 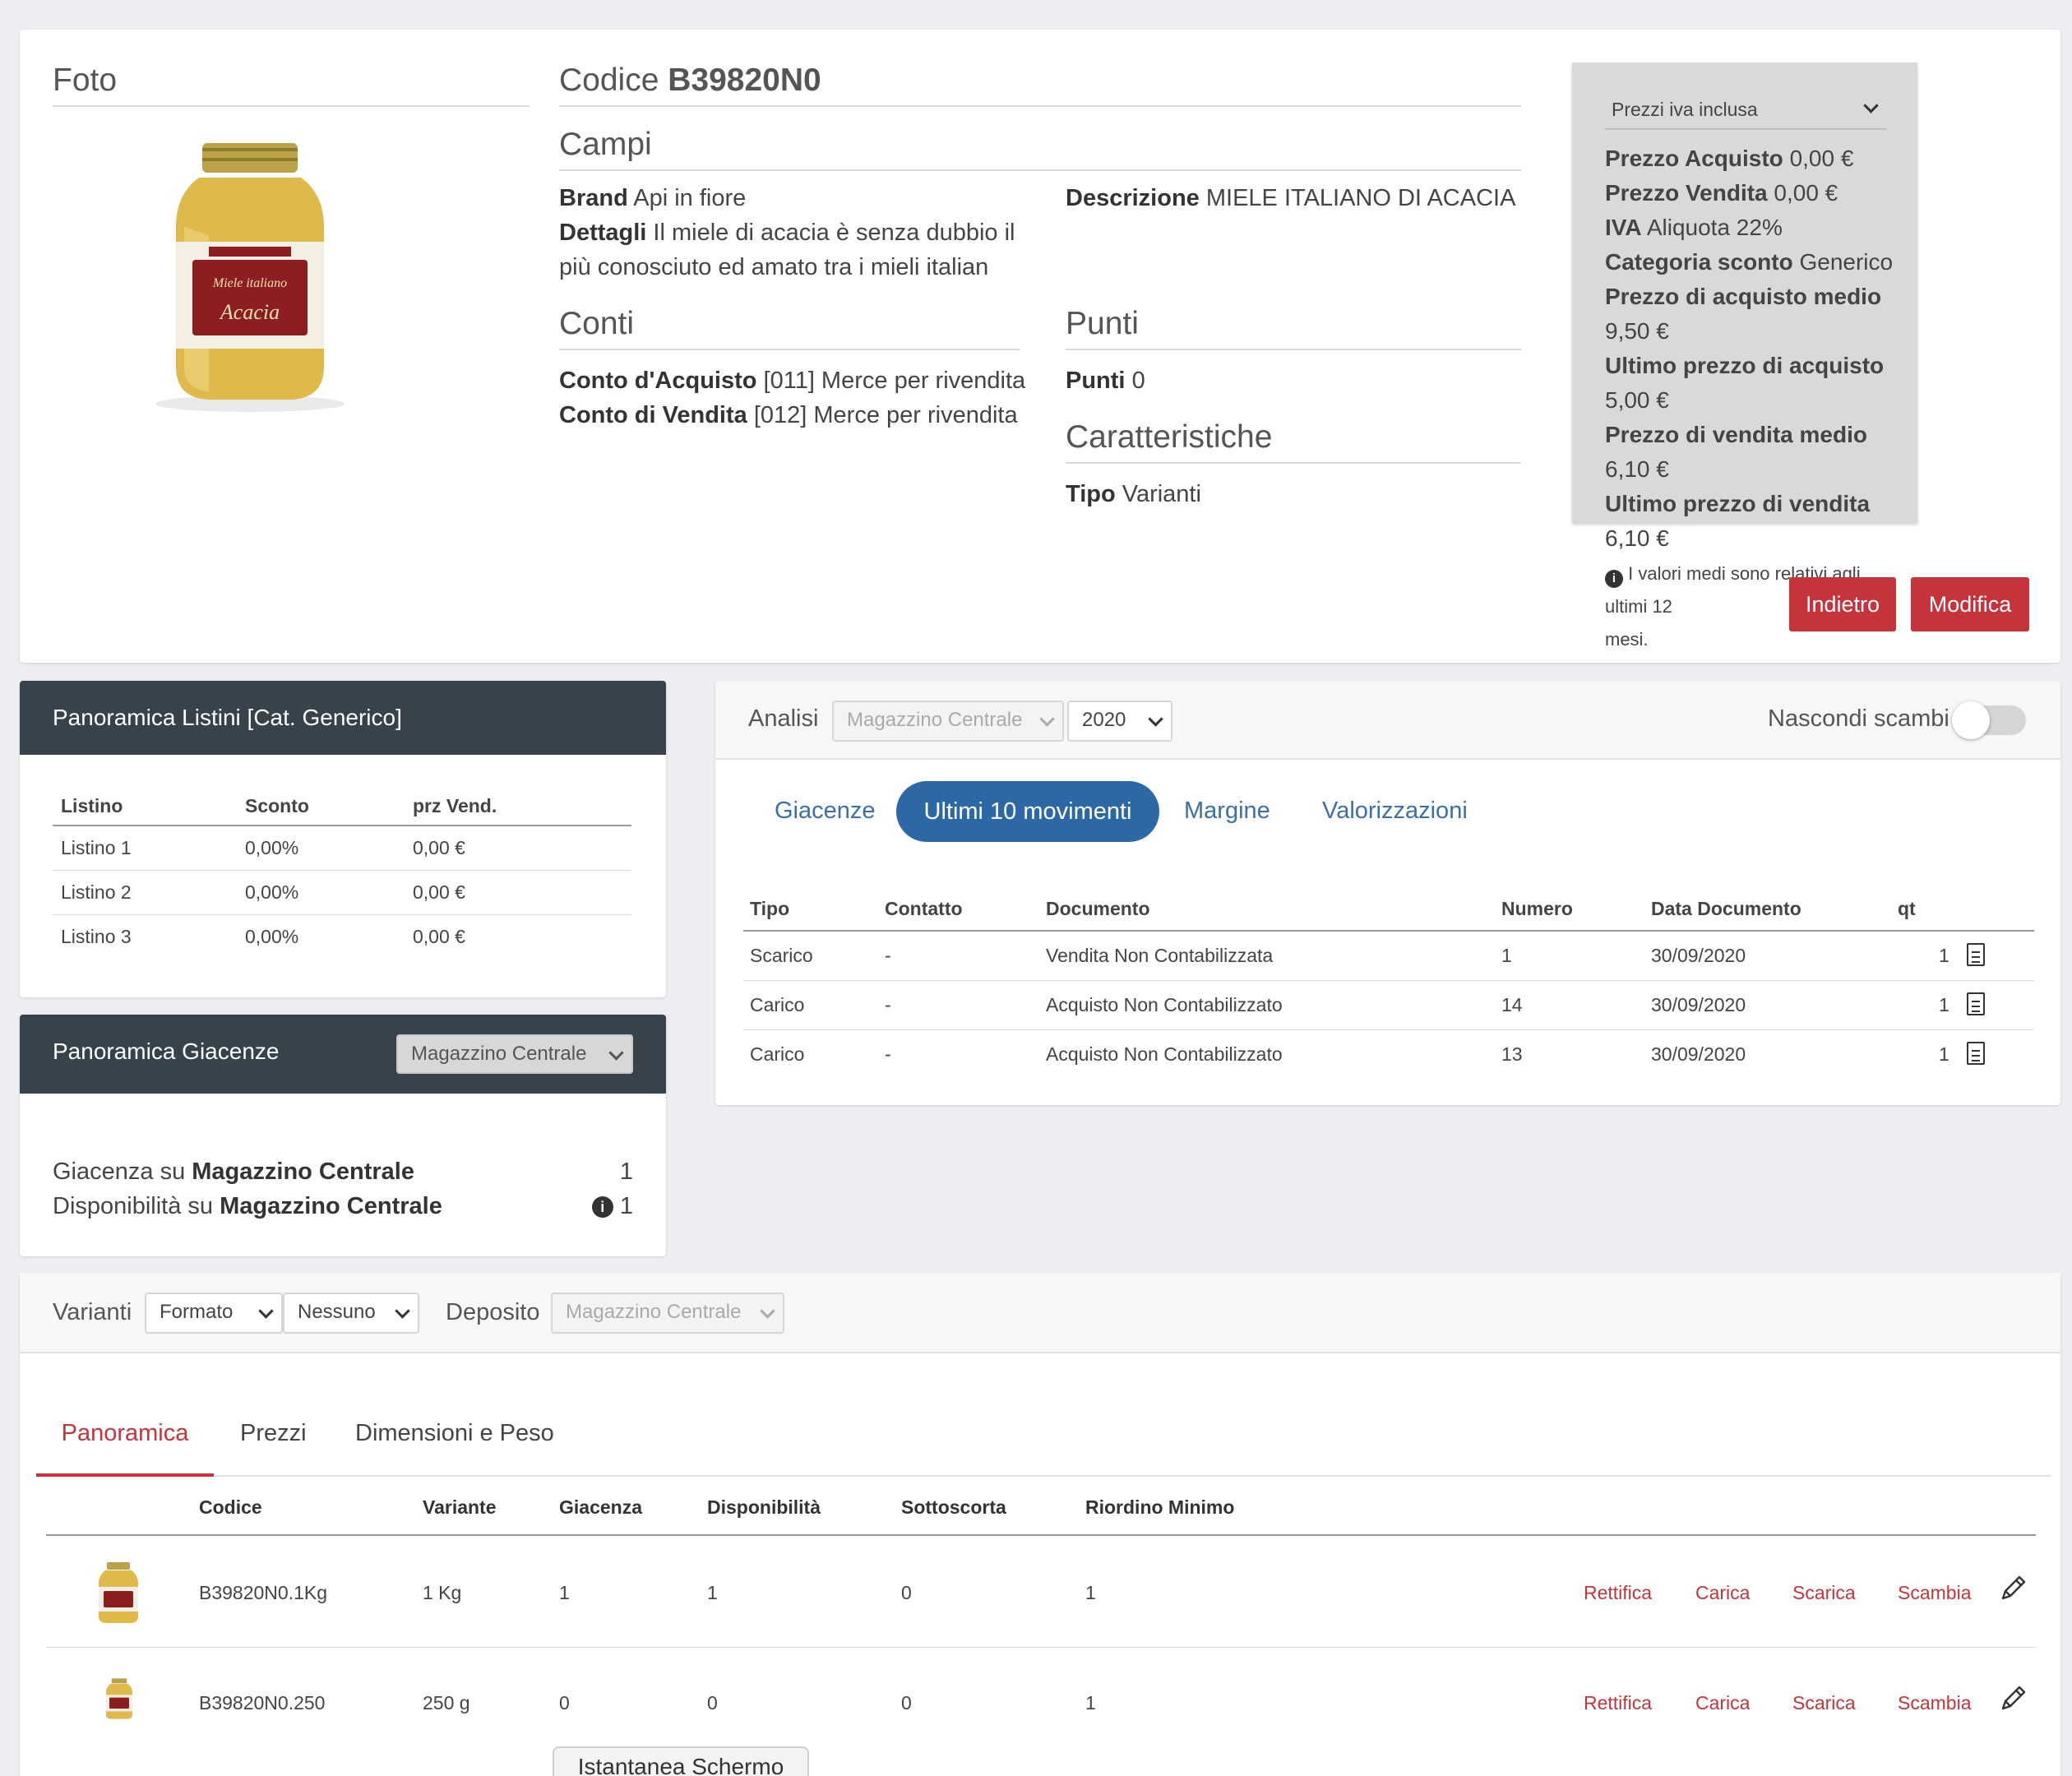 I want to click on prezzo-value: 0,00 €, so click(x=1806, y=193).